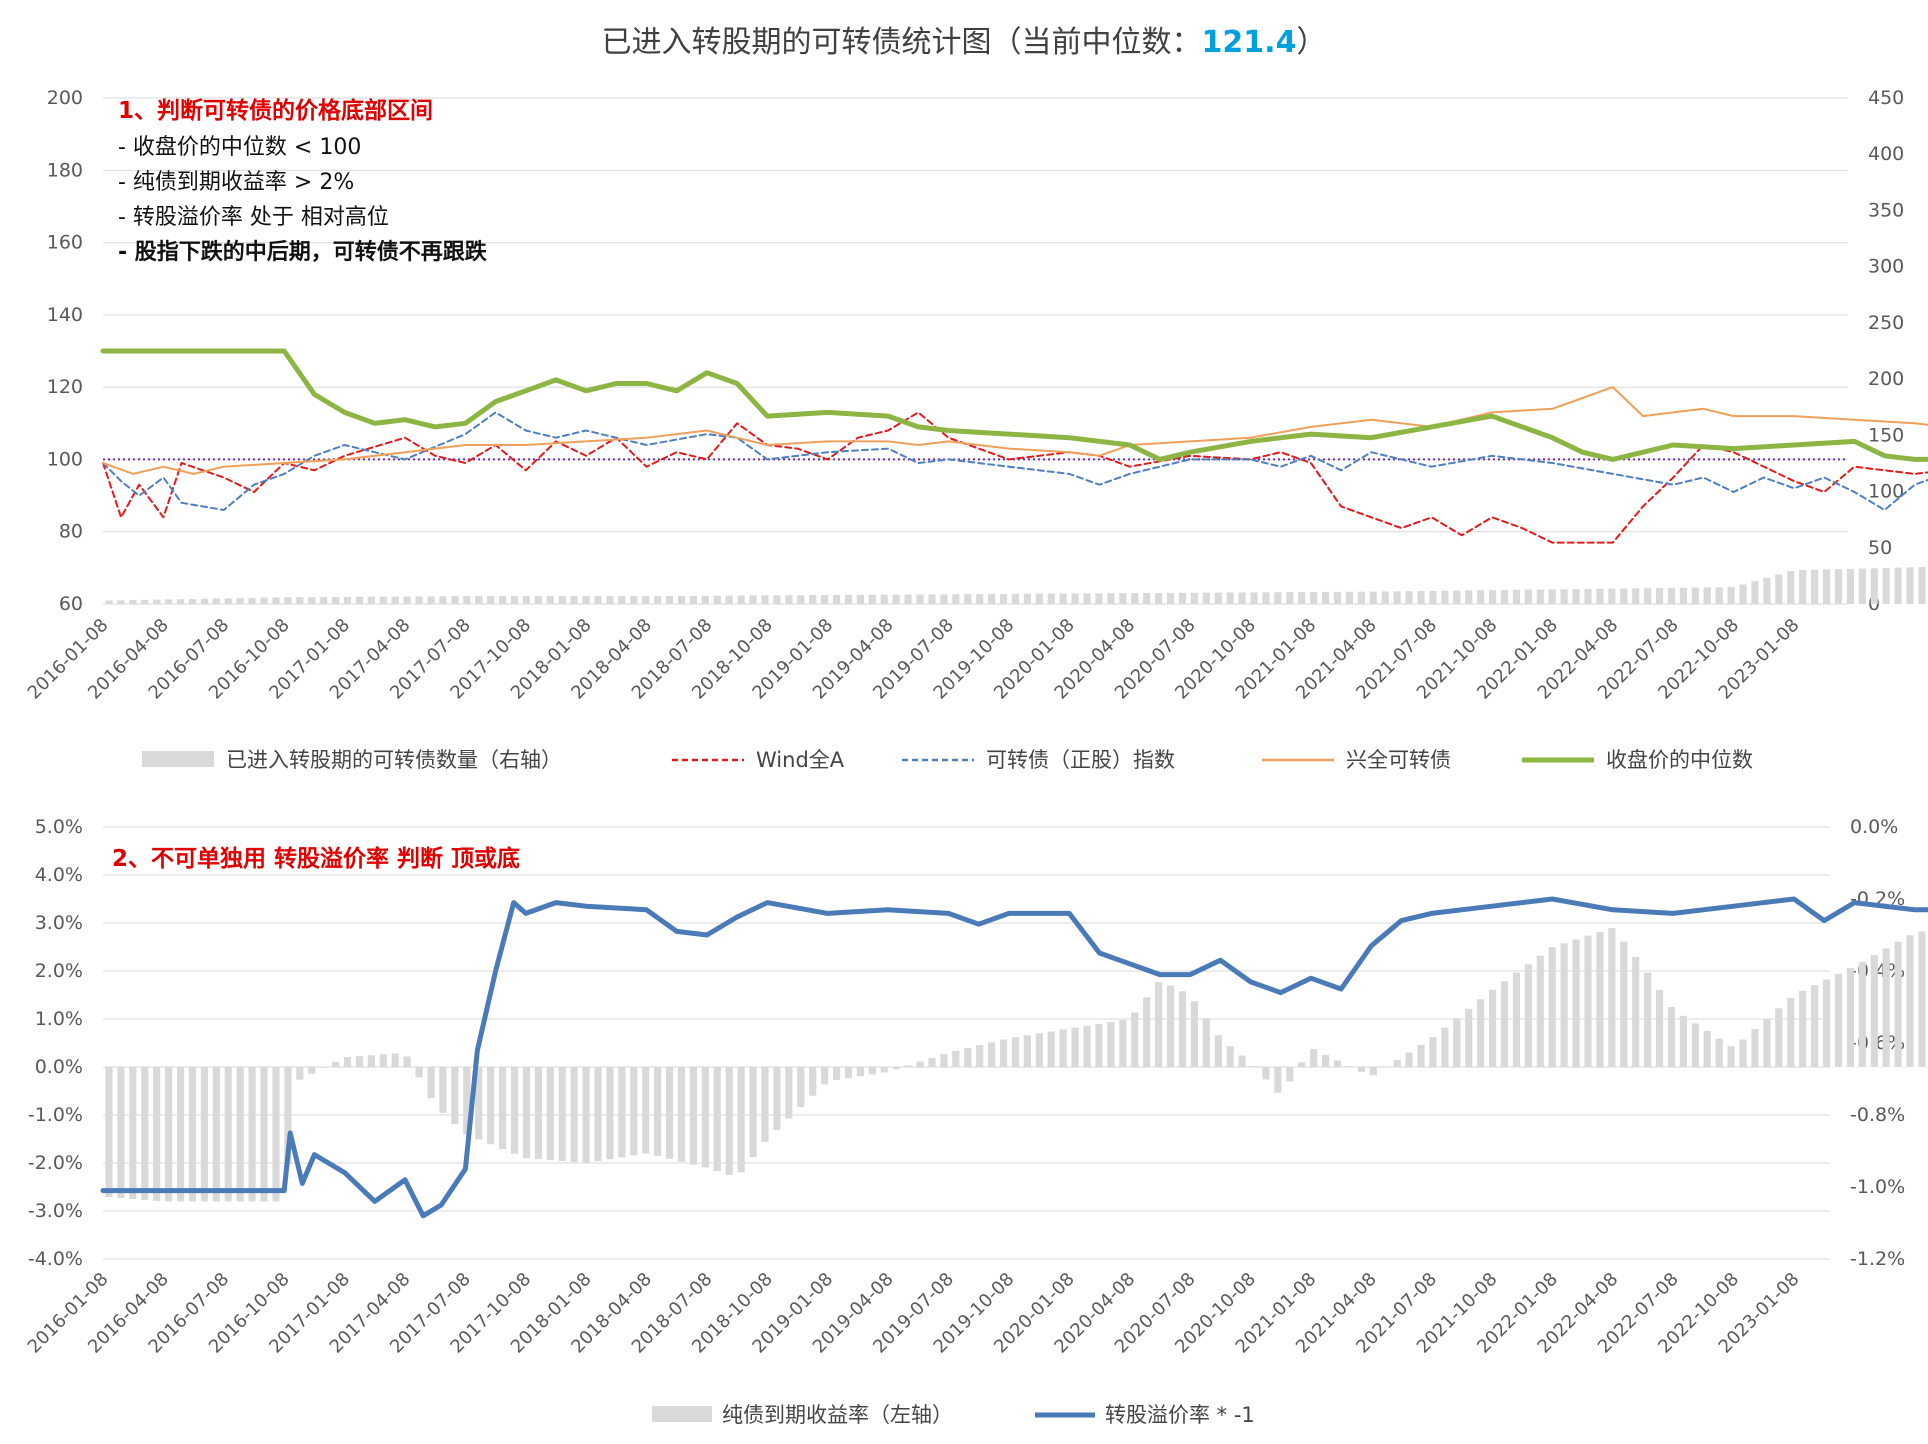 The height and width of the screenshot is (1444, 1928). What do you see at coordinates (59, 827) in the screenshot?
I see `y-left-tick-label: 5.0%` at bounding box center [59, 827].